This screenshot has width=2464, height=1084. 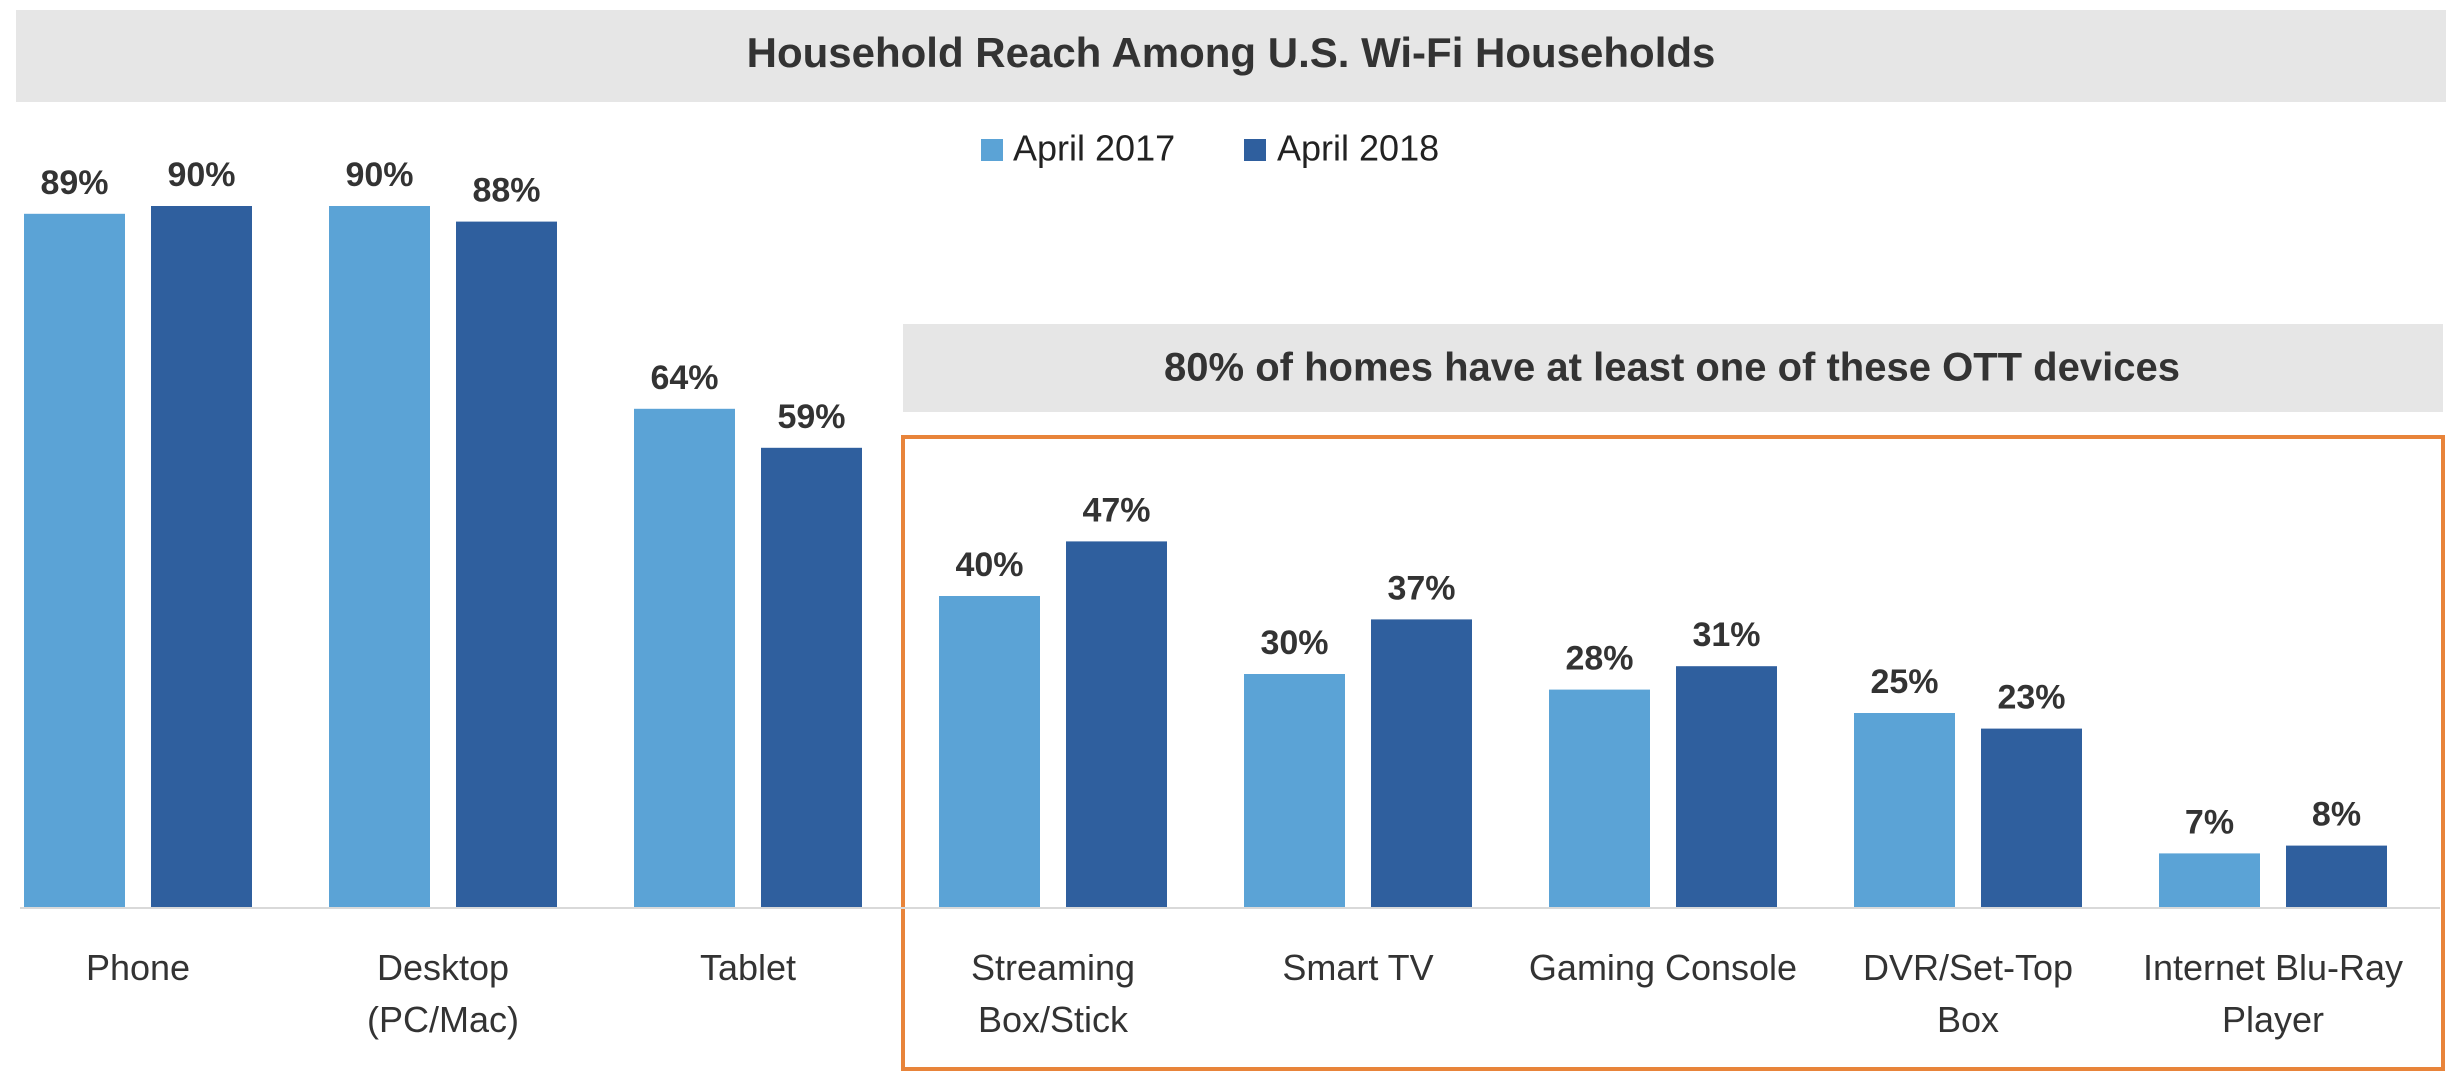 I want to click on value-label-gaming-console-april-2018: 31%, so click(x=1726, y=635).